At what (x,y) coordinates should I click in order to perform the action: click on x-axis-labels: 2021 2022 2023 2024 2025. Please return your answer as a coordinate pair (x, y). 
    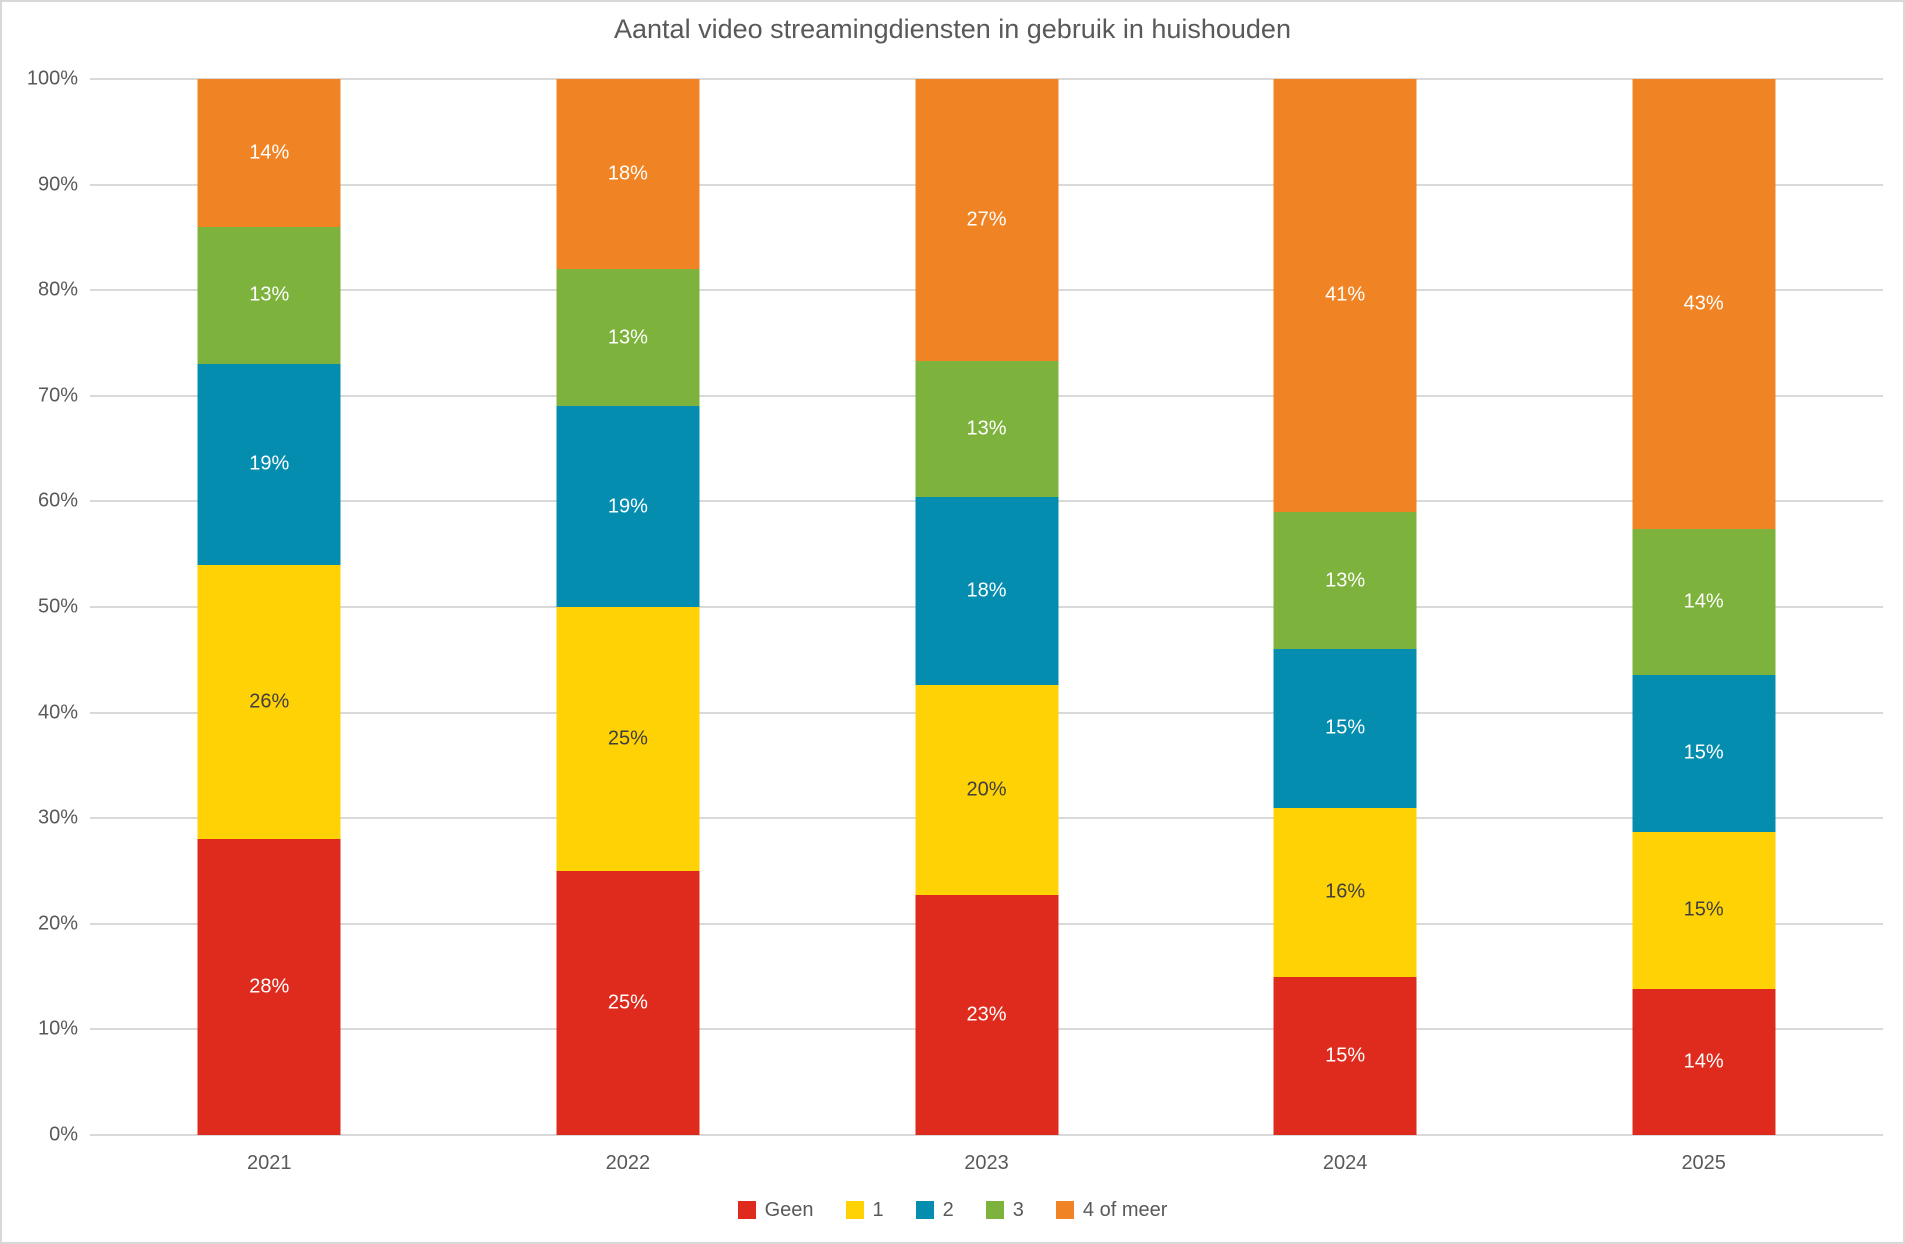
    Looking at the image, I should click on (986, 1167).